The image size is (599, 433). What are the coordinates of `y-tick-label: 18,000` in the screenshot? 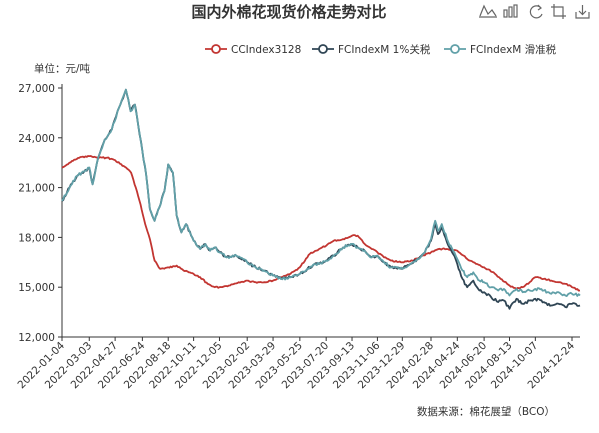 It's located at (36, 238).